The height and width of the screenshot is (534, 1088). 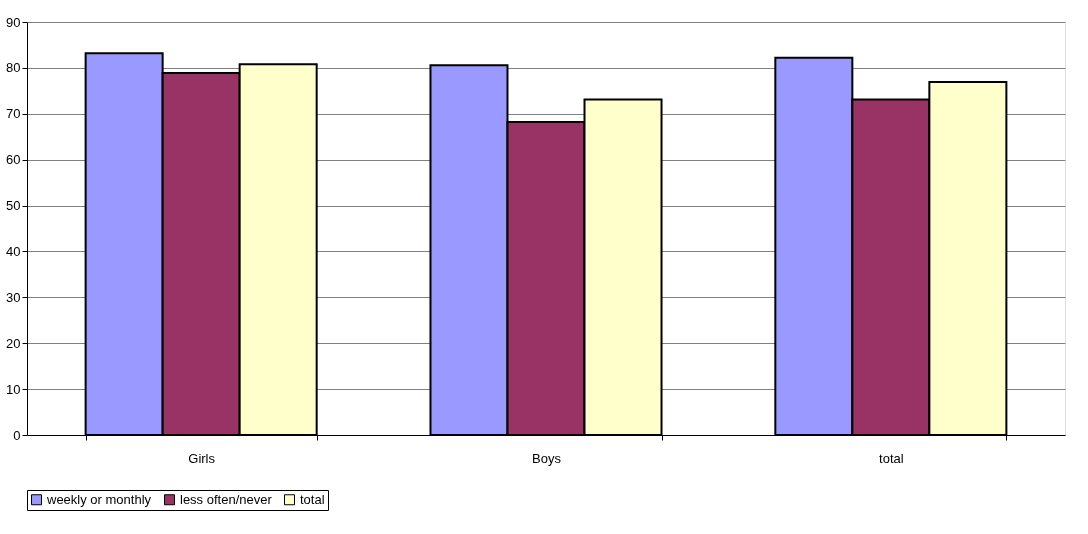 What do you see at coordinates (17, 435) in the screenshot?
I see `y-tick-label: 0` at bounding box center [17, 435].